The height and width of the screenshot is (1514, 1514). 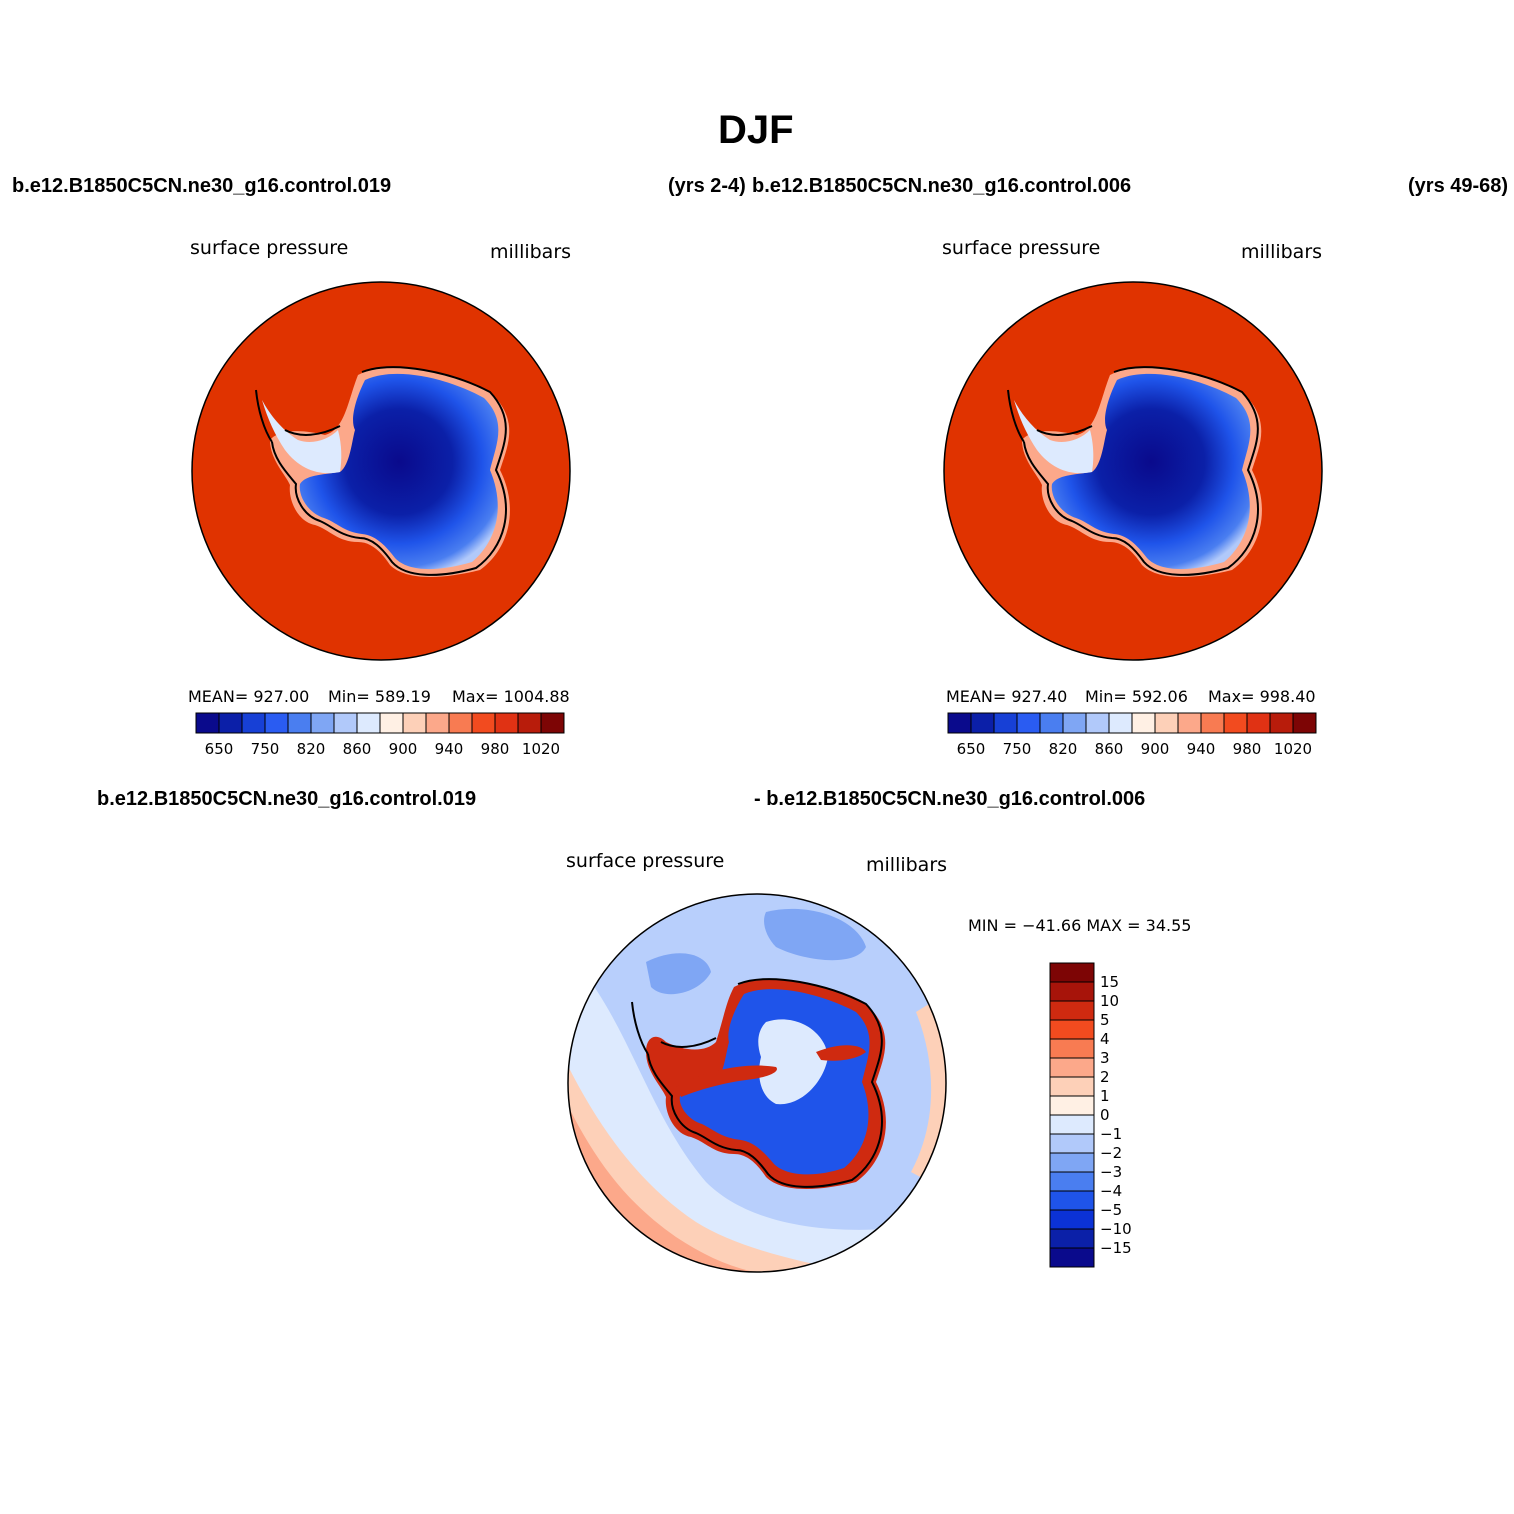 What do you see at coordinates (1080, 925) in the screenshot?
I see `bottom-minmax: MIN = −41.66 MAX = 34.55` at bounding box center [1080, 925].